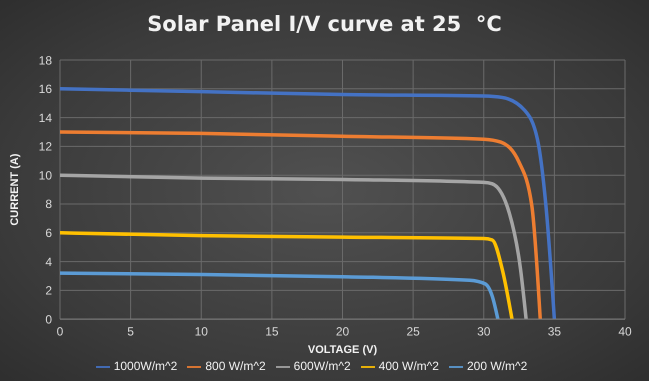 Image resolution: width=649 pixels, height=381 pixels. Describe the element at coordinates (343, 331) in the screenshot. I see `x-tick-label: 20` at that location.